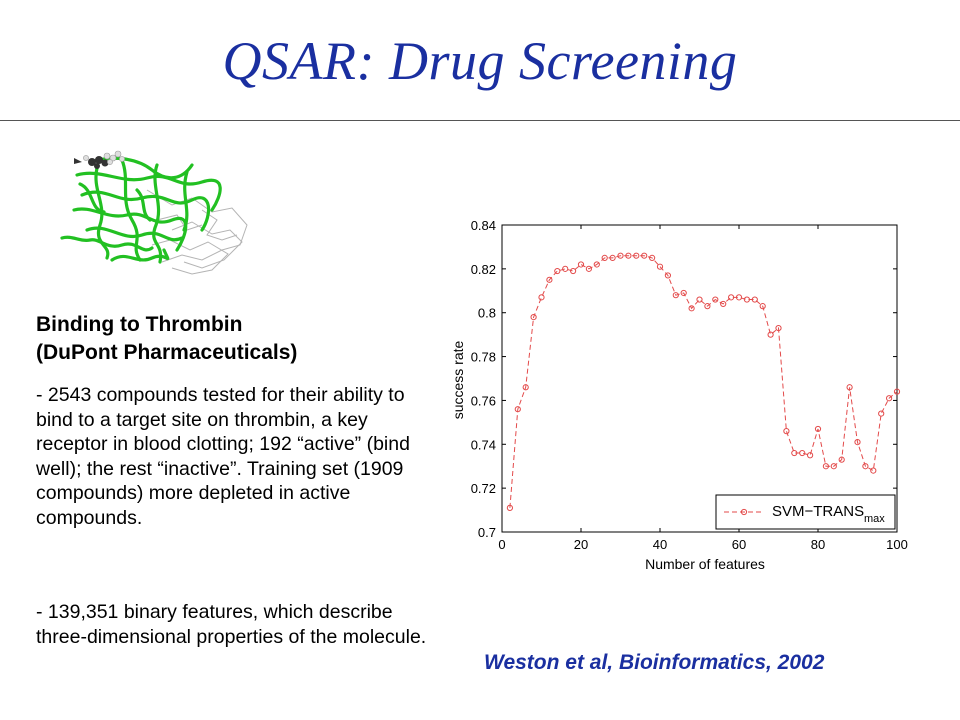 This screenshot has height=720, width=960. I want to click on x-axis-label: Number of features, so click(705, 564).